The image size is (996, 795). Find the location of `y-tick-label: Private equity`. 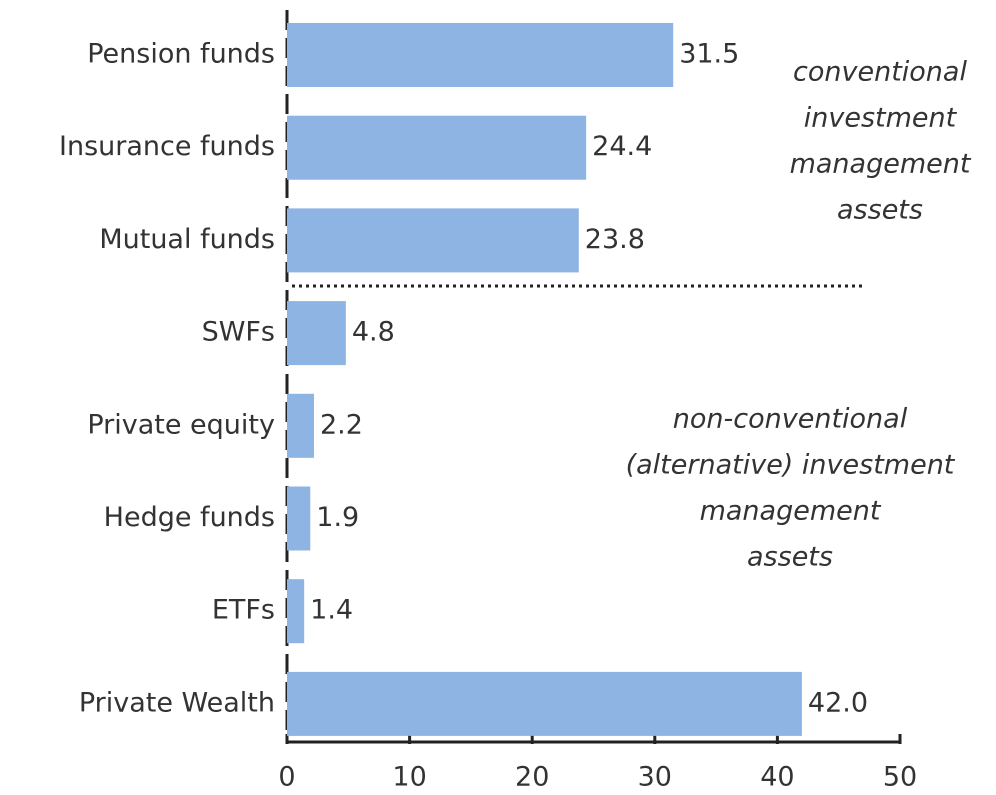

y-tick-label: Private equity is located at coordinates (181, 424).